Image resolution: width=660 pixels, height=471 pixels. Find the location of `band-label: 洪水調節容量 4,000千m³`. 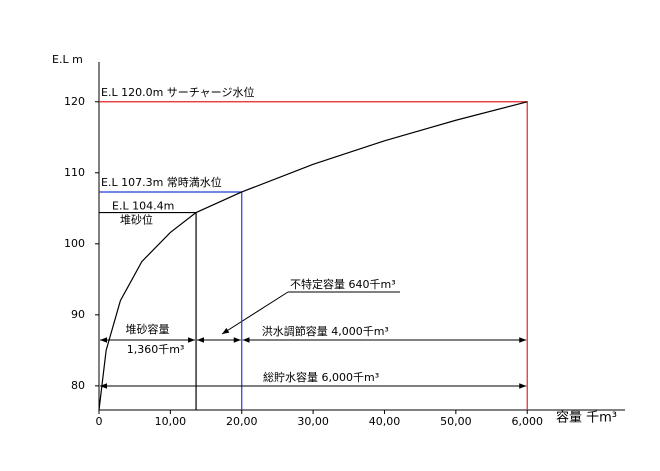

band-label: 洪水調節容量 4,000千m³ is located at coordinates (325, 331).